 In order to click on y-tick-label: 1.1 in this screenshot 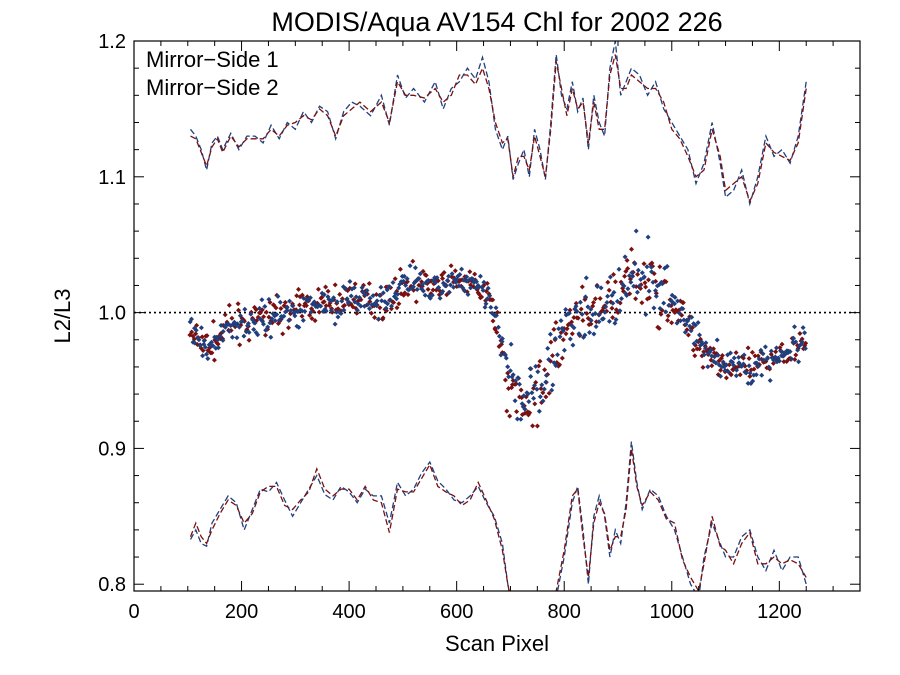, I will do `click(112, 178)`.